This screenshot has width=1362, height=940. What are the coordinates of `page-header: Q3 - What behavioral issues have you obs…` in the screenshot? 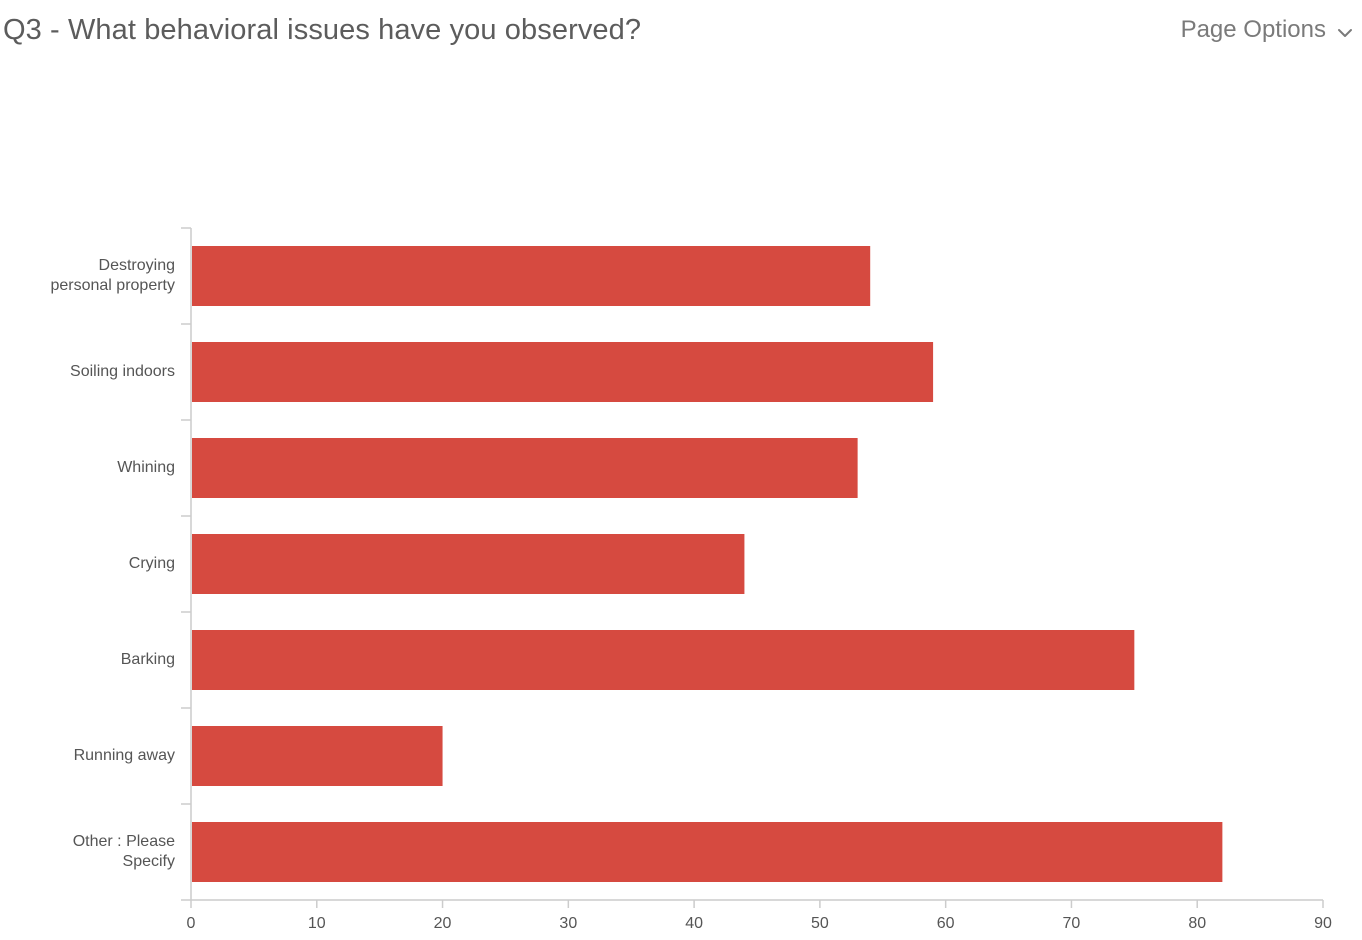 It's located at (681, 35).